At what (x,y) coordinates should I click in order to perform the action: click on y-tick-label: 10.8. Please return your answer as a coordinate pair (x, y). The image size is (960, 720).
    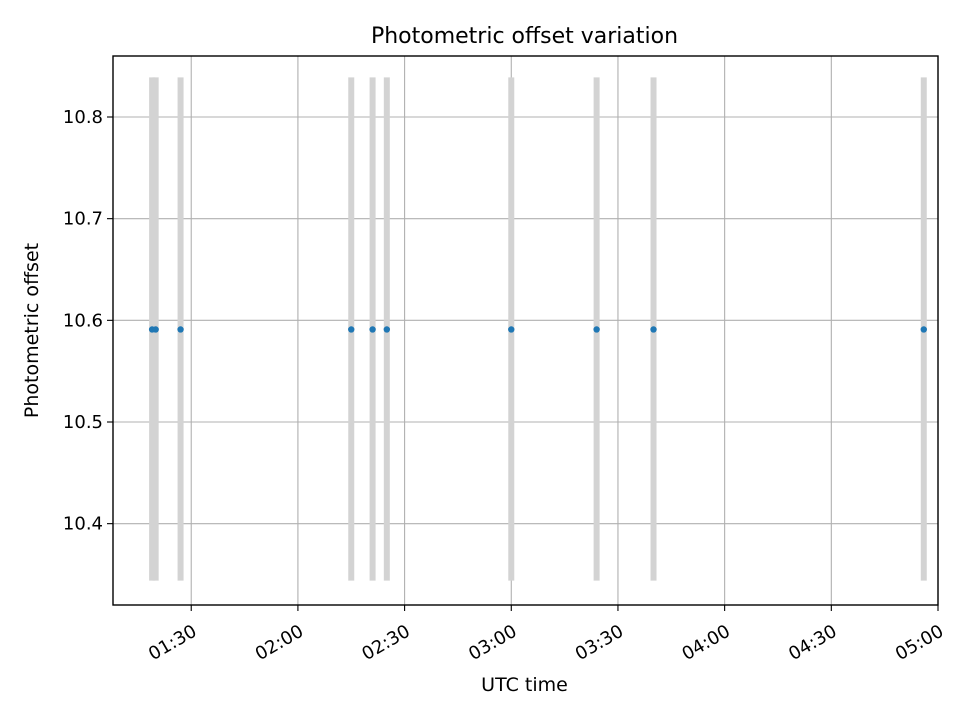
    Looking at the image, I should click on (83, 117).